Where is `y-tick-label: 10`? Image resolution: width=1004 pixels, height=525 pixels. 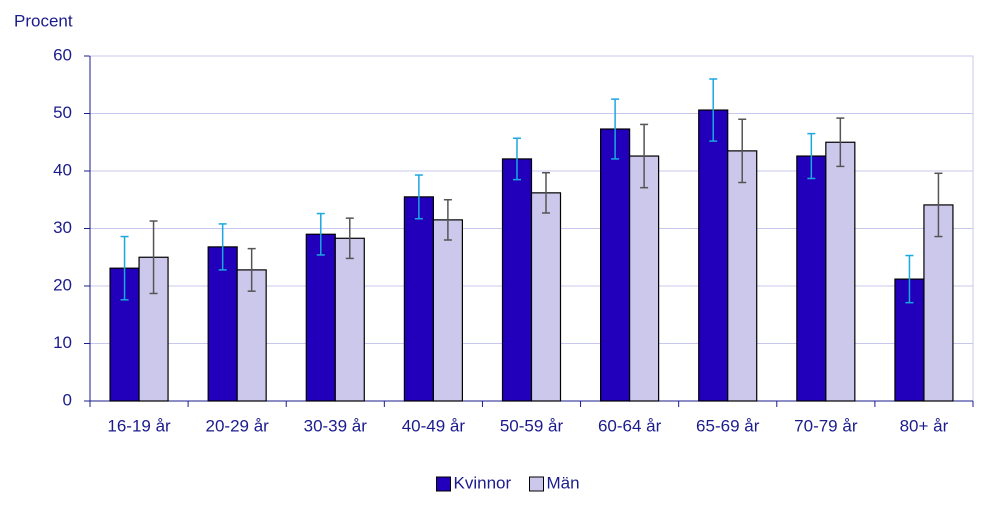 y-tick-label: 10 is located at coordinates (62, 342).